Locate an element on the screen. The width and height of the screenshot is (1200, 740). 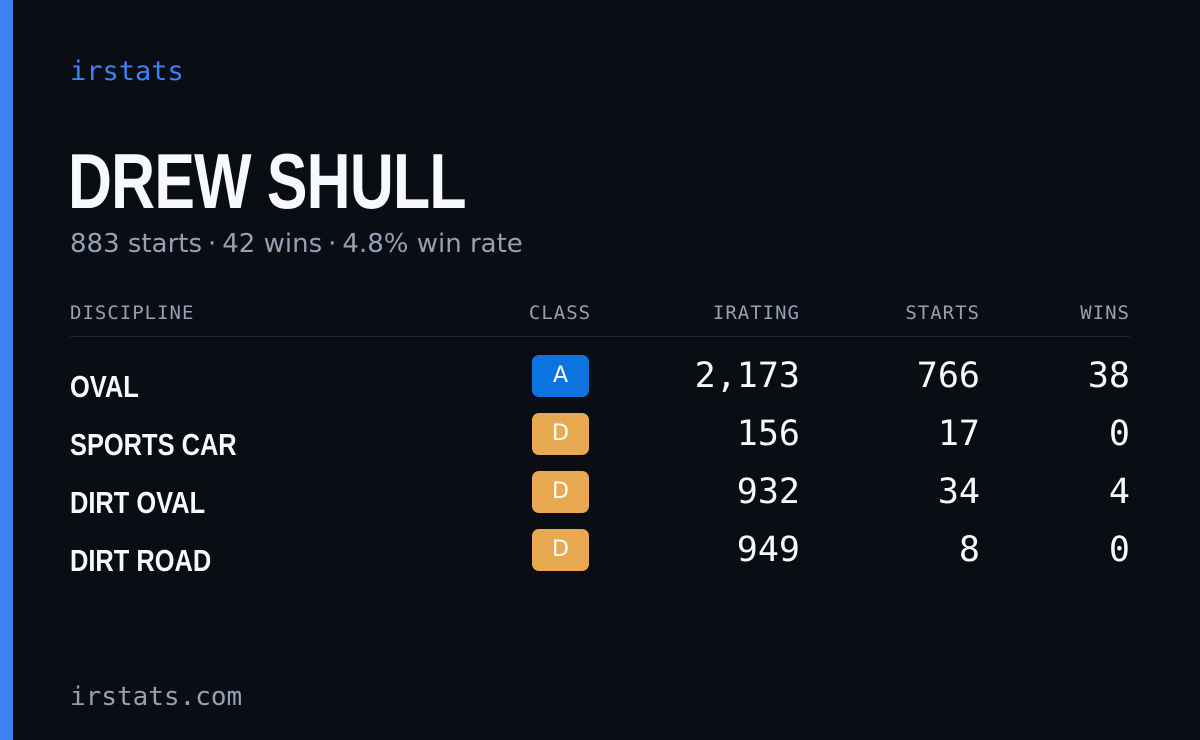
wins-value: 38 is located at coordinates (1108, 376).